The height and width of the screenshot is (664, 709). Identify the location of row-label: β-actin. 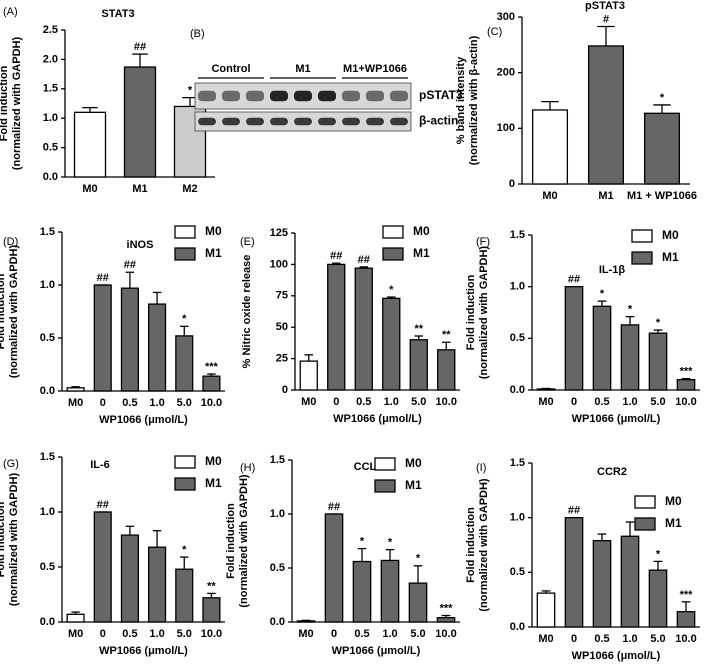
(438, 121).